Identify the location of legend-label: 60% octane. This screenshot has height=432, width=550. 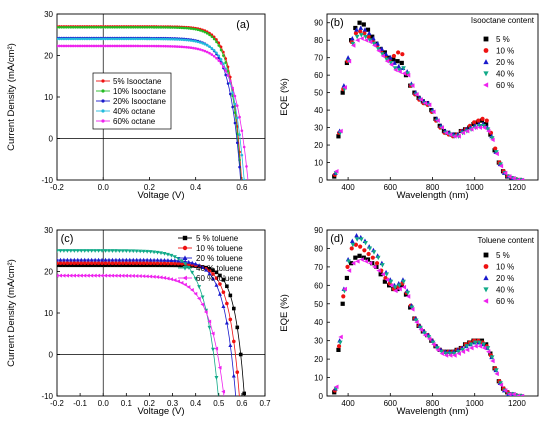
(134, 121).